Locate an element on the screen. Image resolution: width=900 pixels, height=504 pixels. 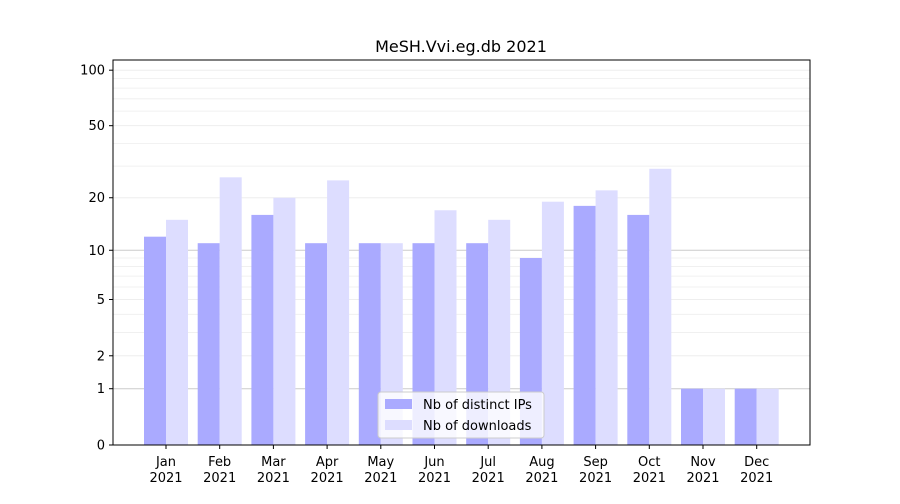
y-tick-label: 5 is located at coordinates (101, 300).